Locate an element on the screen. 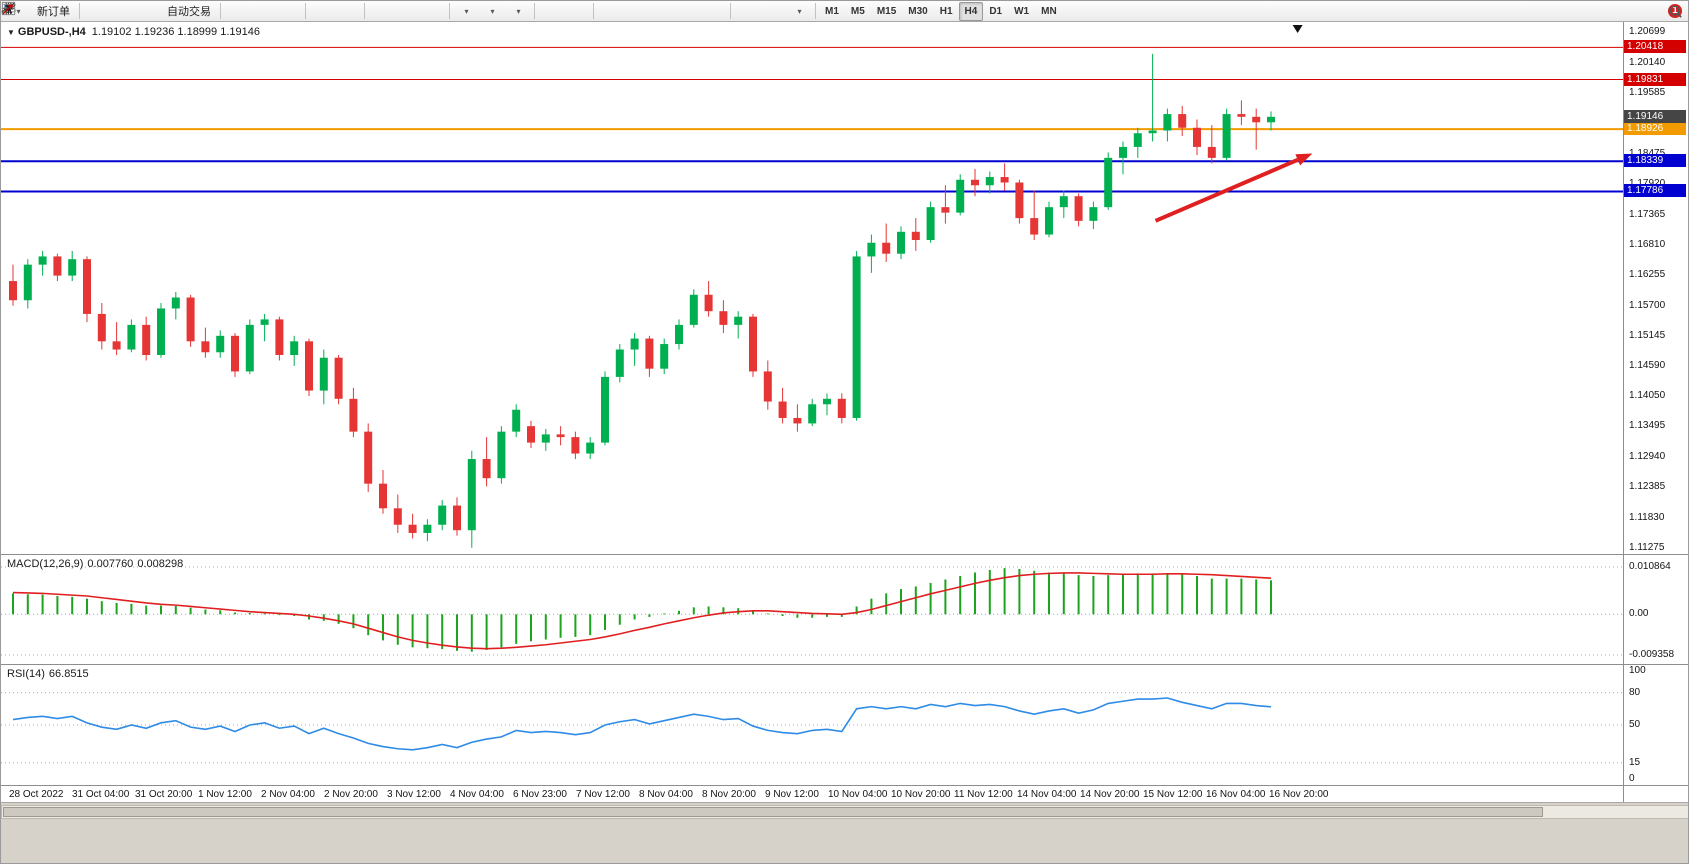 This screenshot has height=864, width=1689. auto-scroll-button is located at coordinates (211, 11).